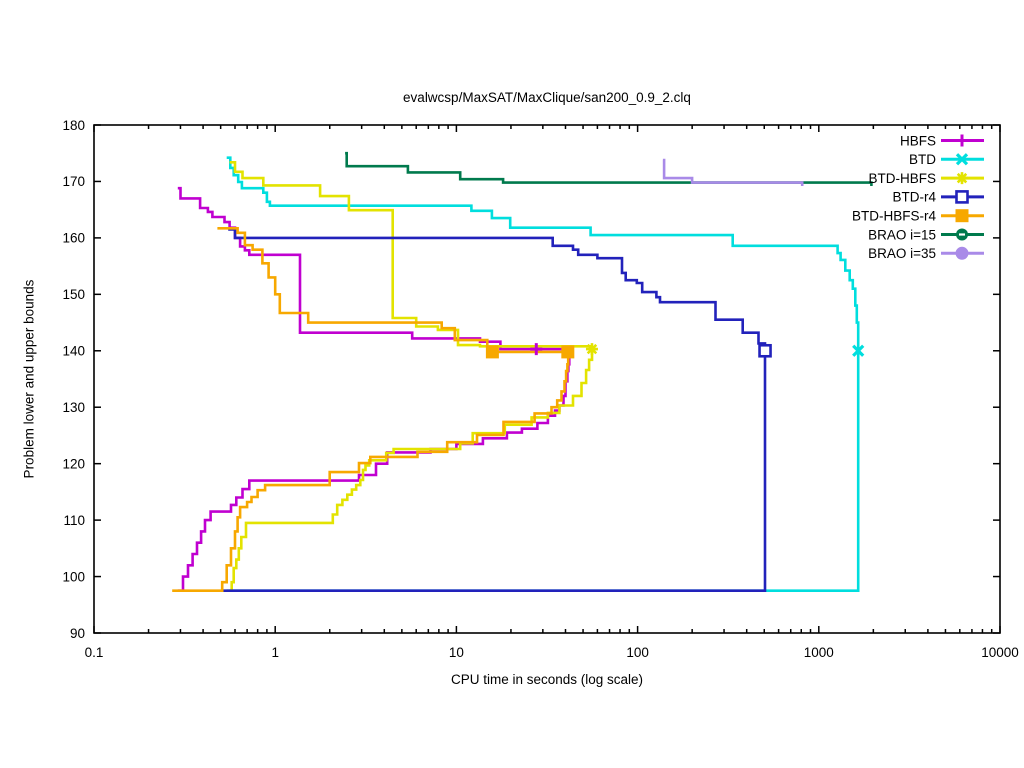 This screenshot has width=1024, height=768. I want to click on x-tick-label: 100, so click(637, 652).